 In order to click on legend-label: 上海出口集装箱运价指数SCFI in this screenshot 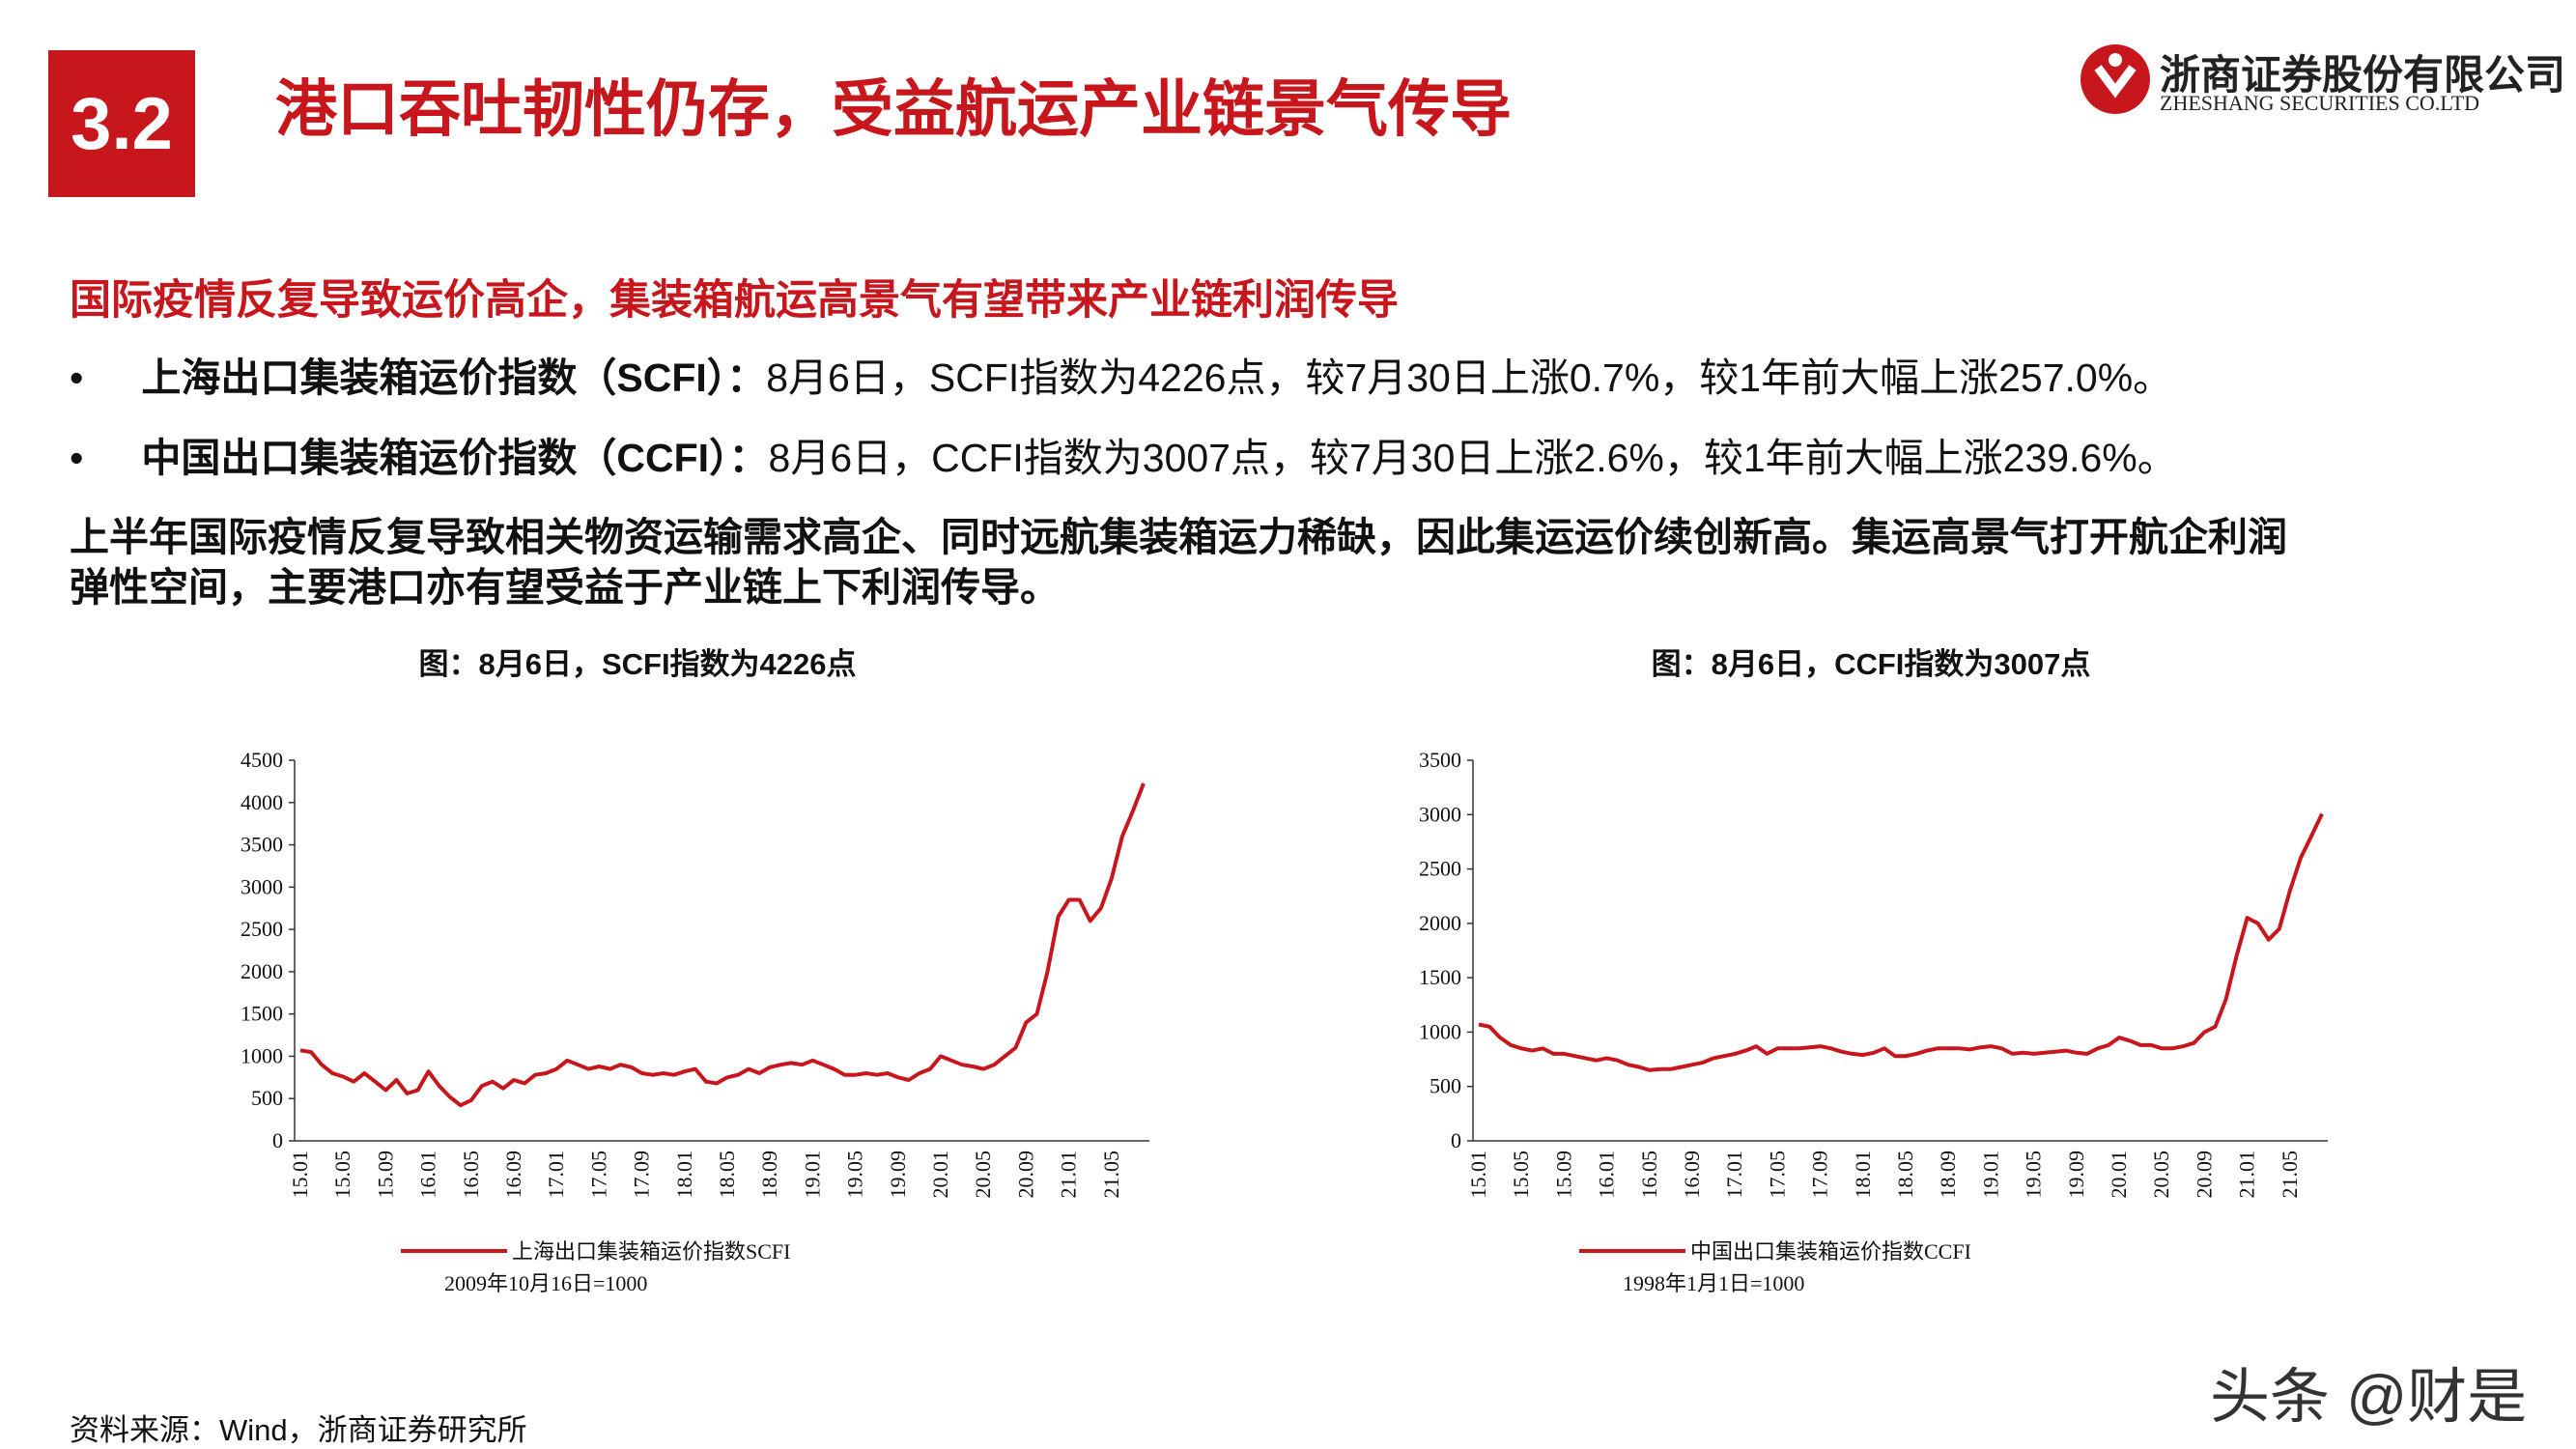, I will do `click(651, 1251)`.